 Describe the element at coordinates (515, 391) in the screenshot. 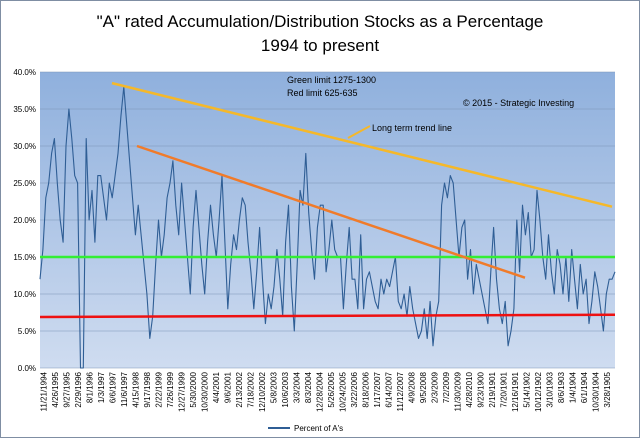

I see `x-tick-label: 12/16/1901` at that location.